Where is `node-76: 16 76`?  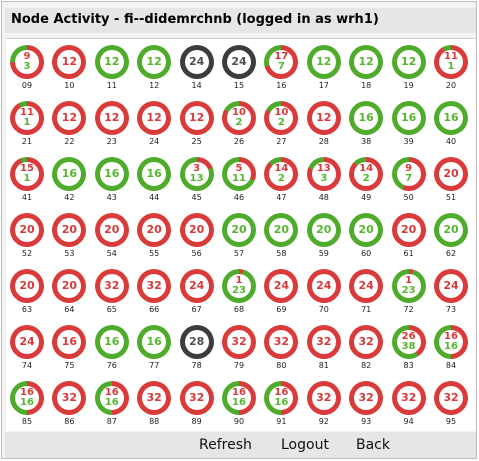
node-76: 16 76 is located at coordinates (113, 349).